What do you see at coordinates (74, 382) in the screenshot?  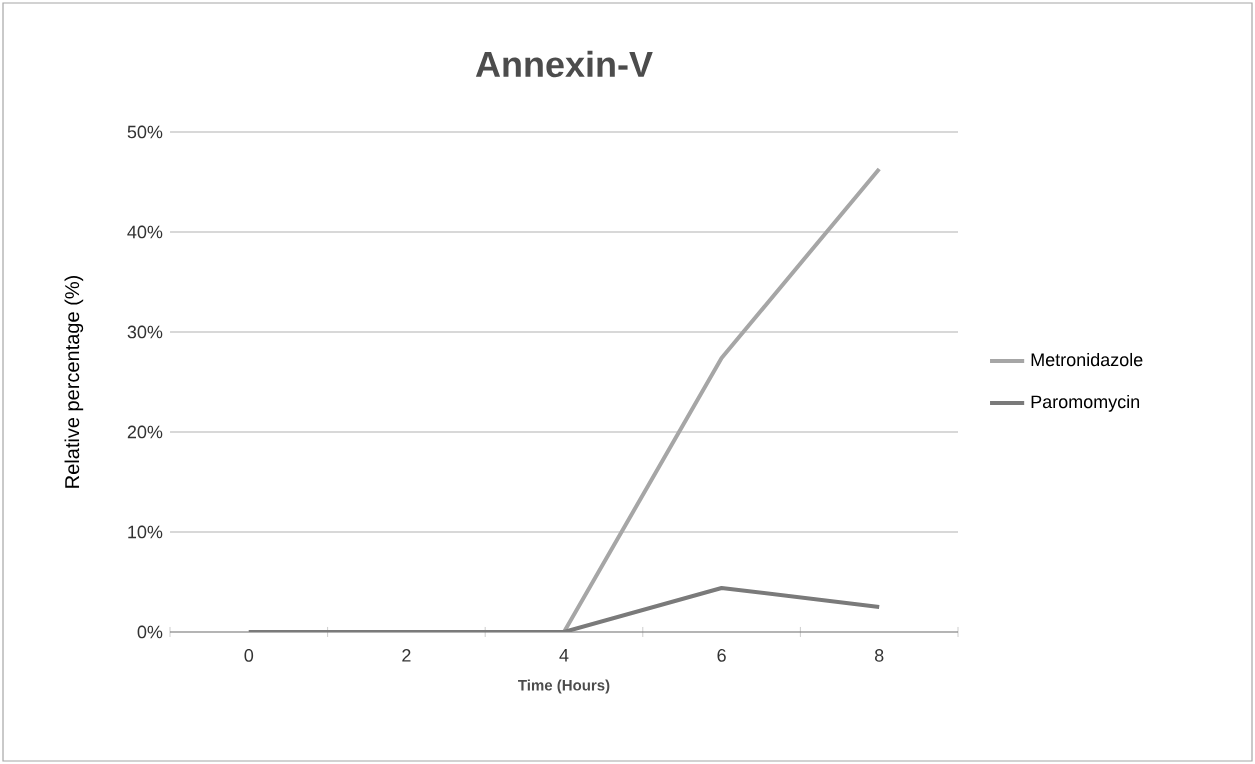 I see `y-axis-title: Relative percentage (%)` at bounding box center [74, 382].